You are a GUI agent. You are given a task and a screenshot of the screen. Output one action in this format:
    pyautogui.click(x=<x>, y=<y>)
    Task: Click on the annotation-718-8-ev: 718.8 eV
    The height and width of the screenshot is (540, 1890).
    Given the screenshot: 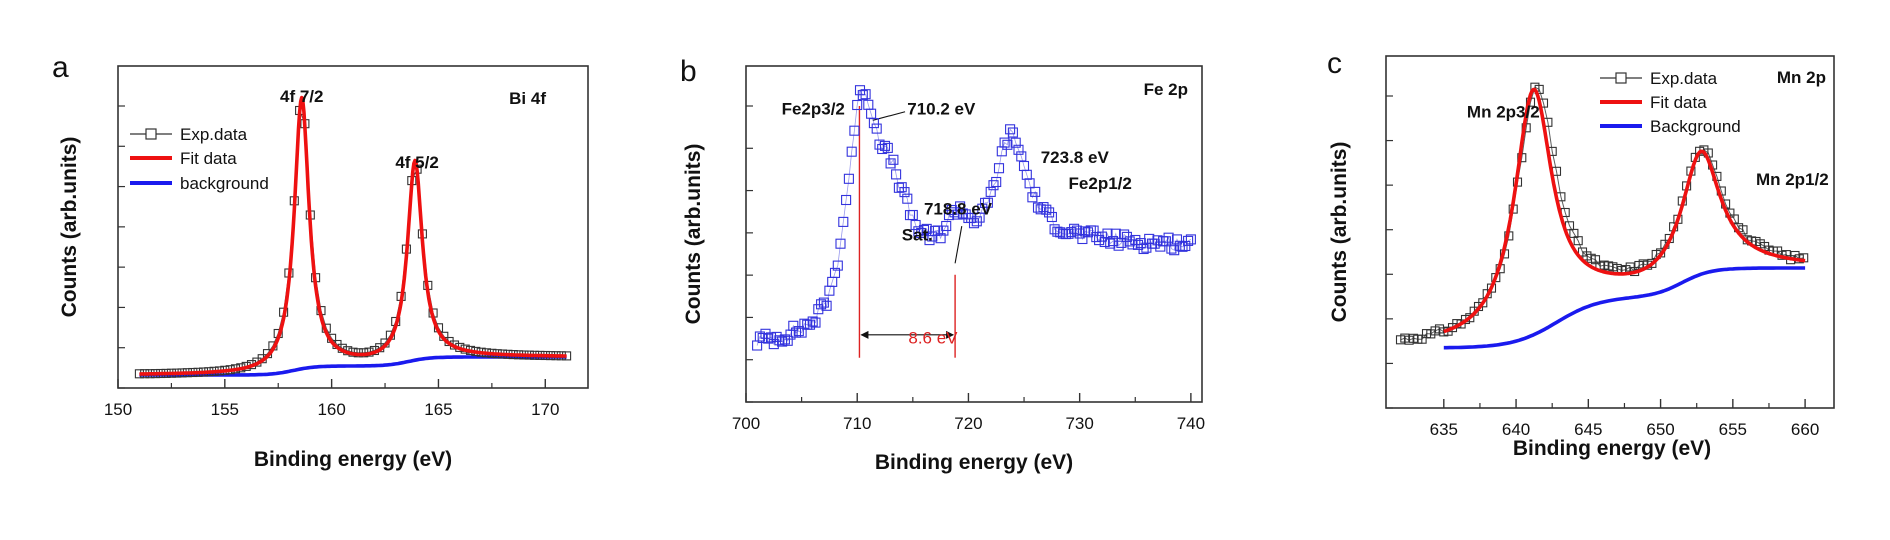 What is the action you would take?
    pyautogui.click(x=958, y=209)
    